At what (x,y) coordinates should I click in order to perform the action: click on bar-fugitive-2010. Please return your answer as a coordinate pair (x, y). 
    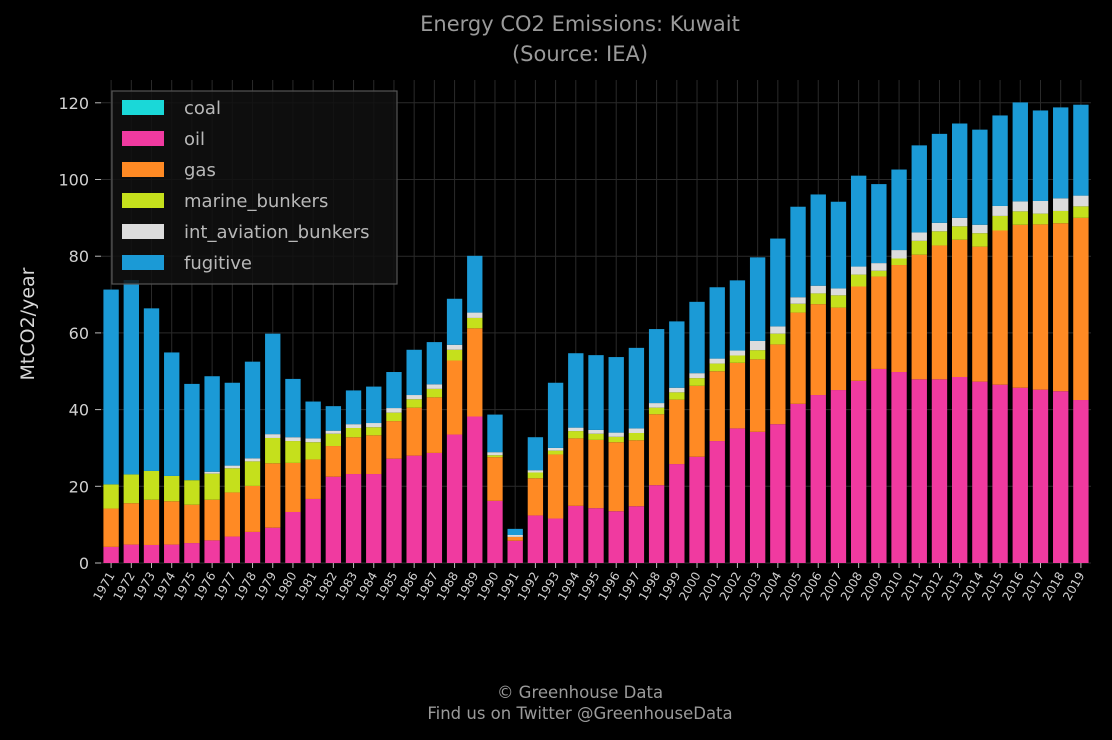
    Looking at the image, I should click on (899, 210).